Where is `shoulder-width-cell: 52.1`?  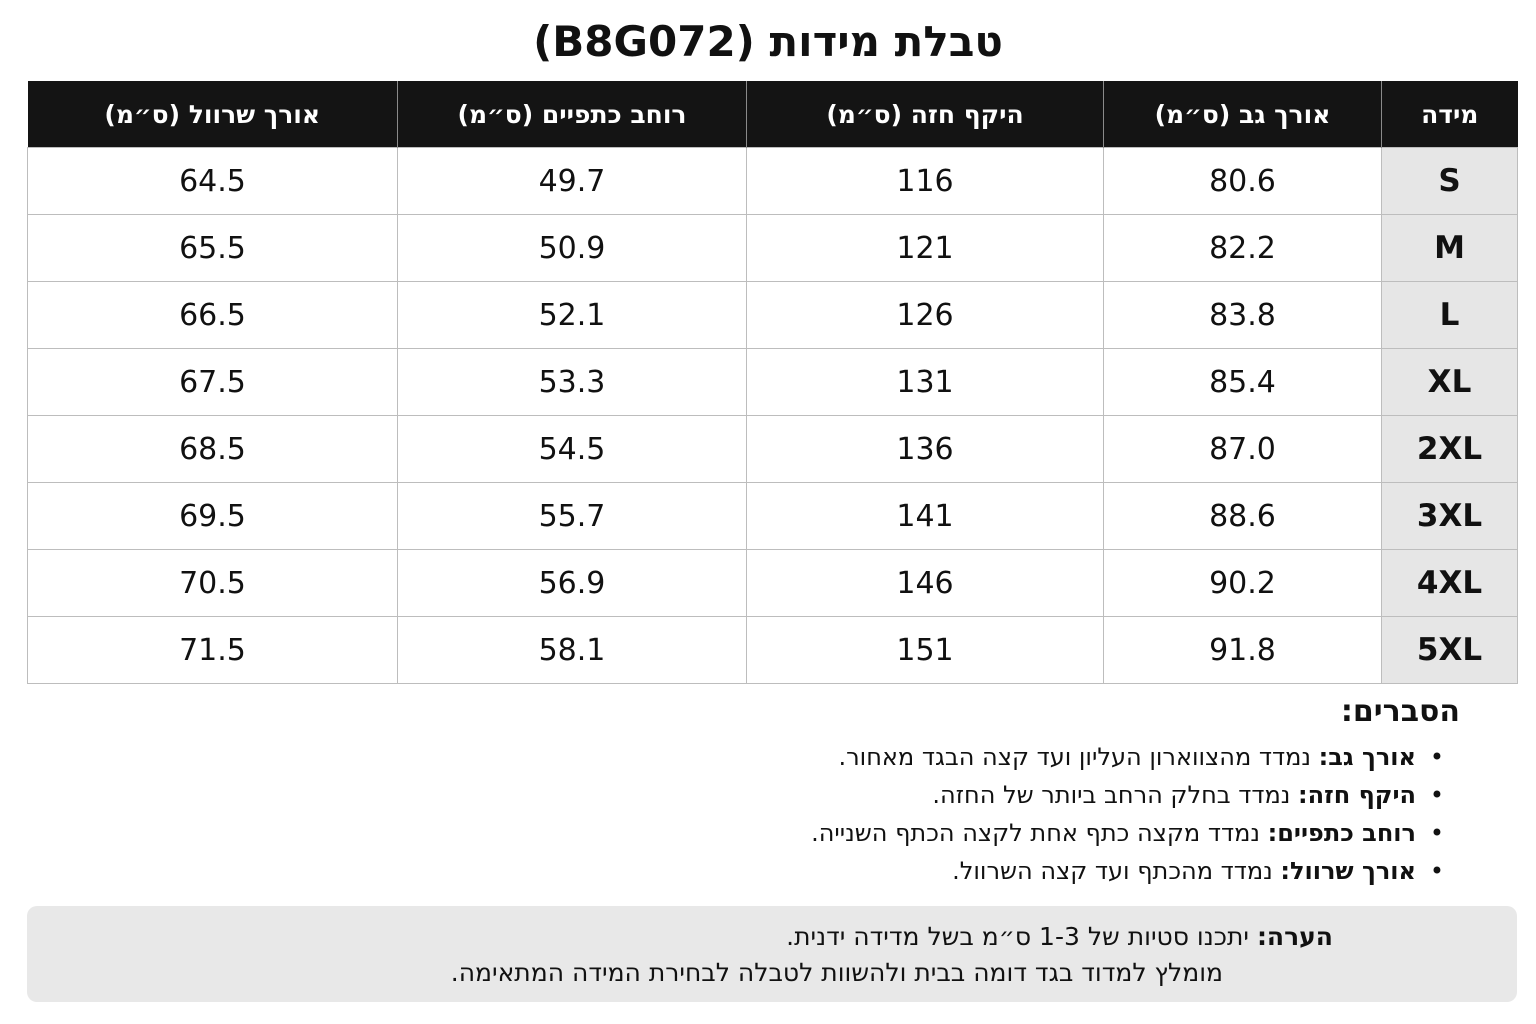 shoulder-width-cell: 52.1 is located at coordinates (572, 315).